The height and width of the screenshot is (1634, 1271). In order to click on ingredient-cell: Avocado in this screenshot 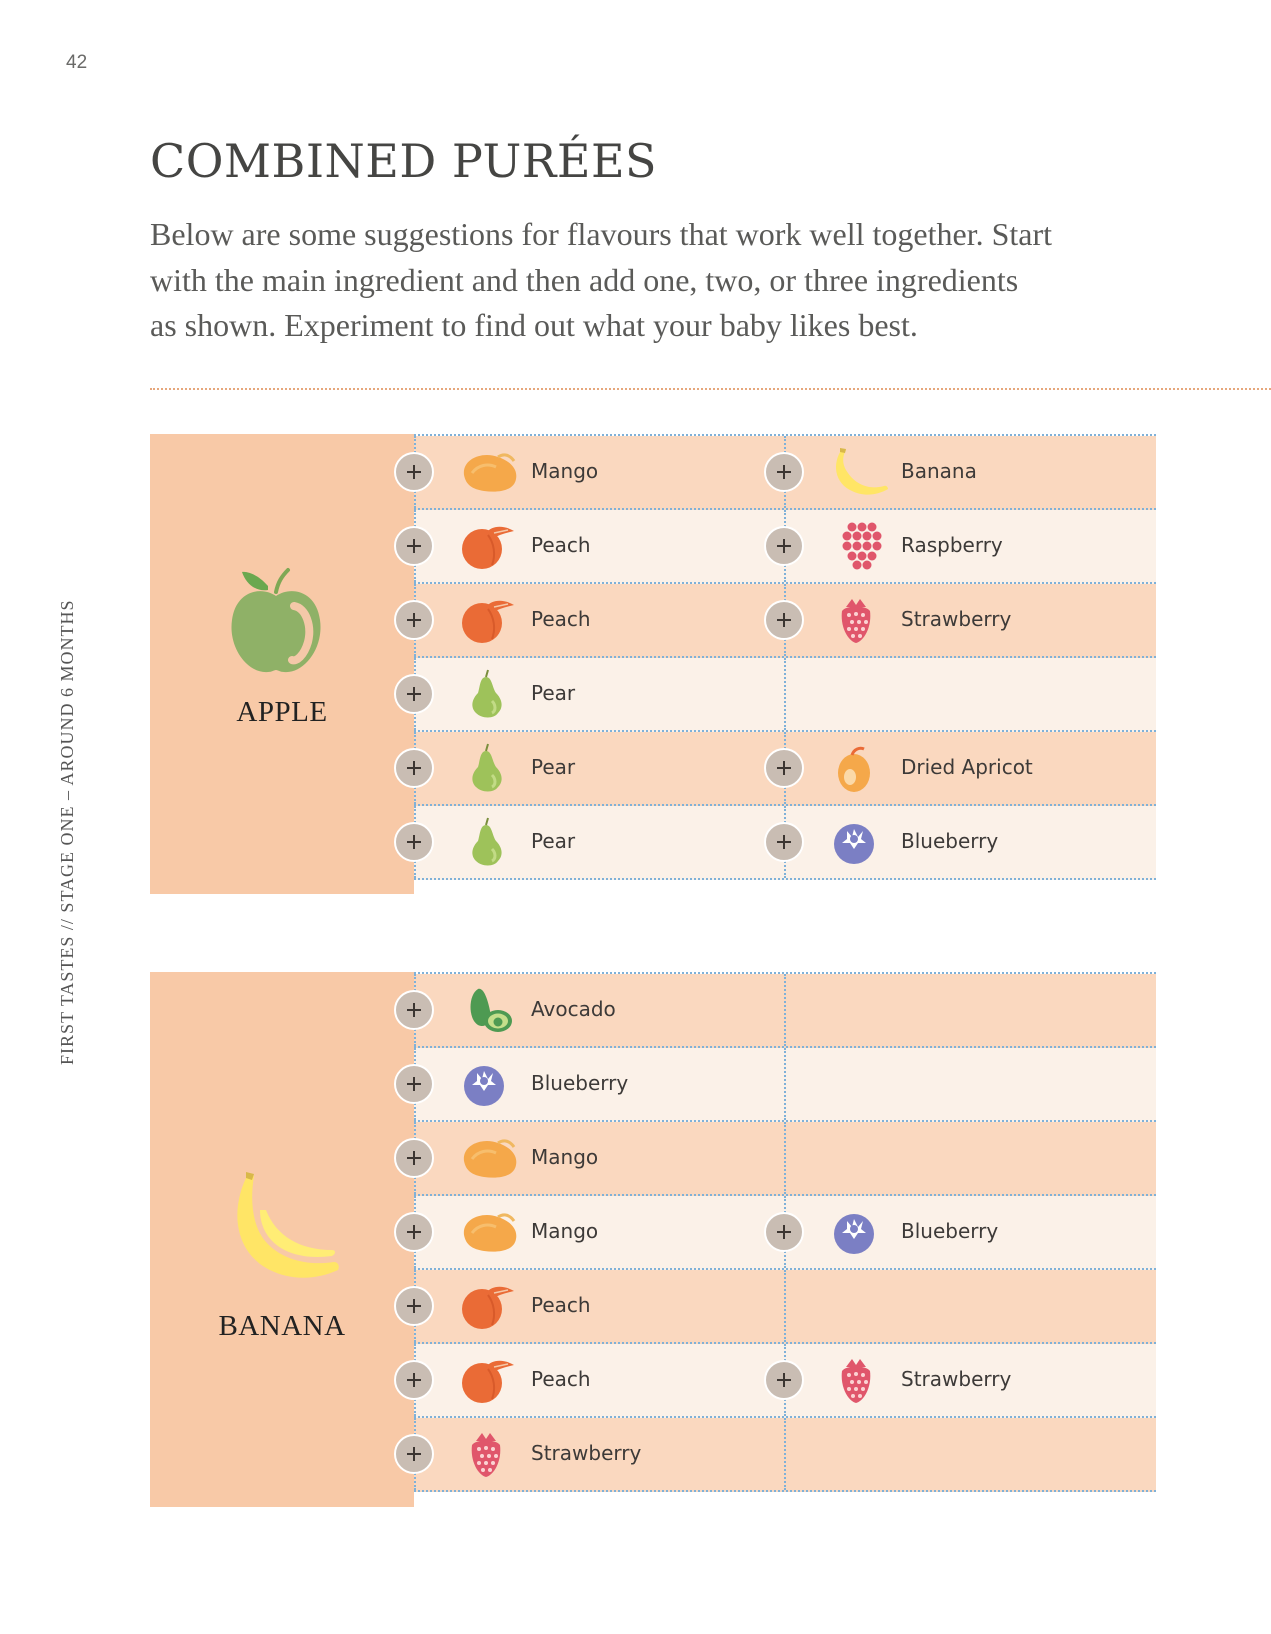, I will do `click(589, 1010)`.